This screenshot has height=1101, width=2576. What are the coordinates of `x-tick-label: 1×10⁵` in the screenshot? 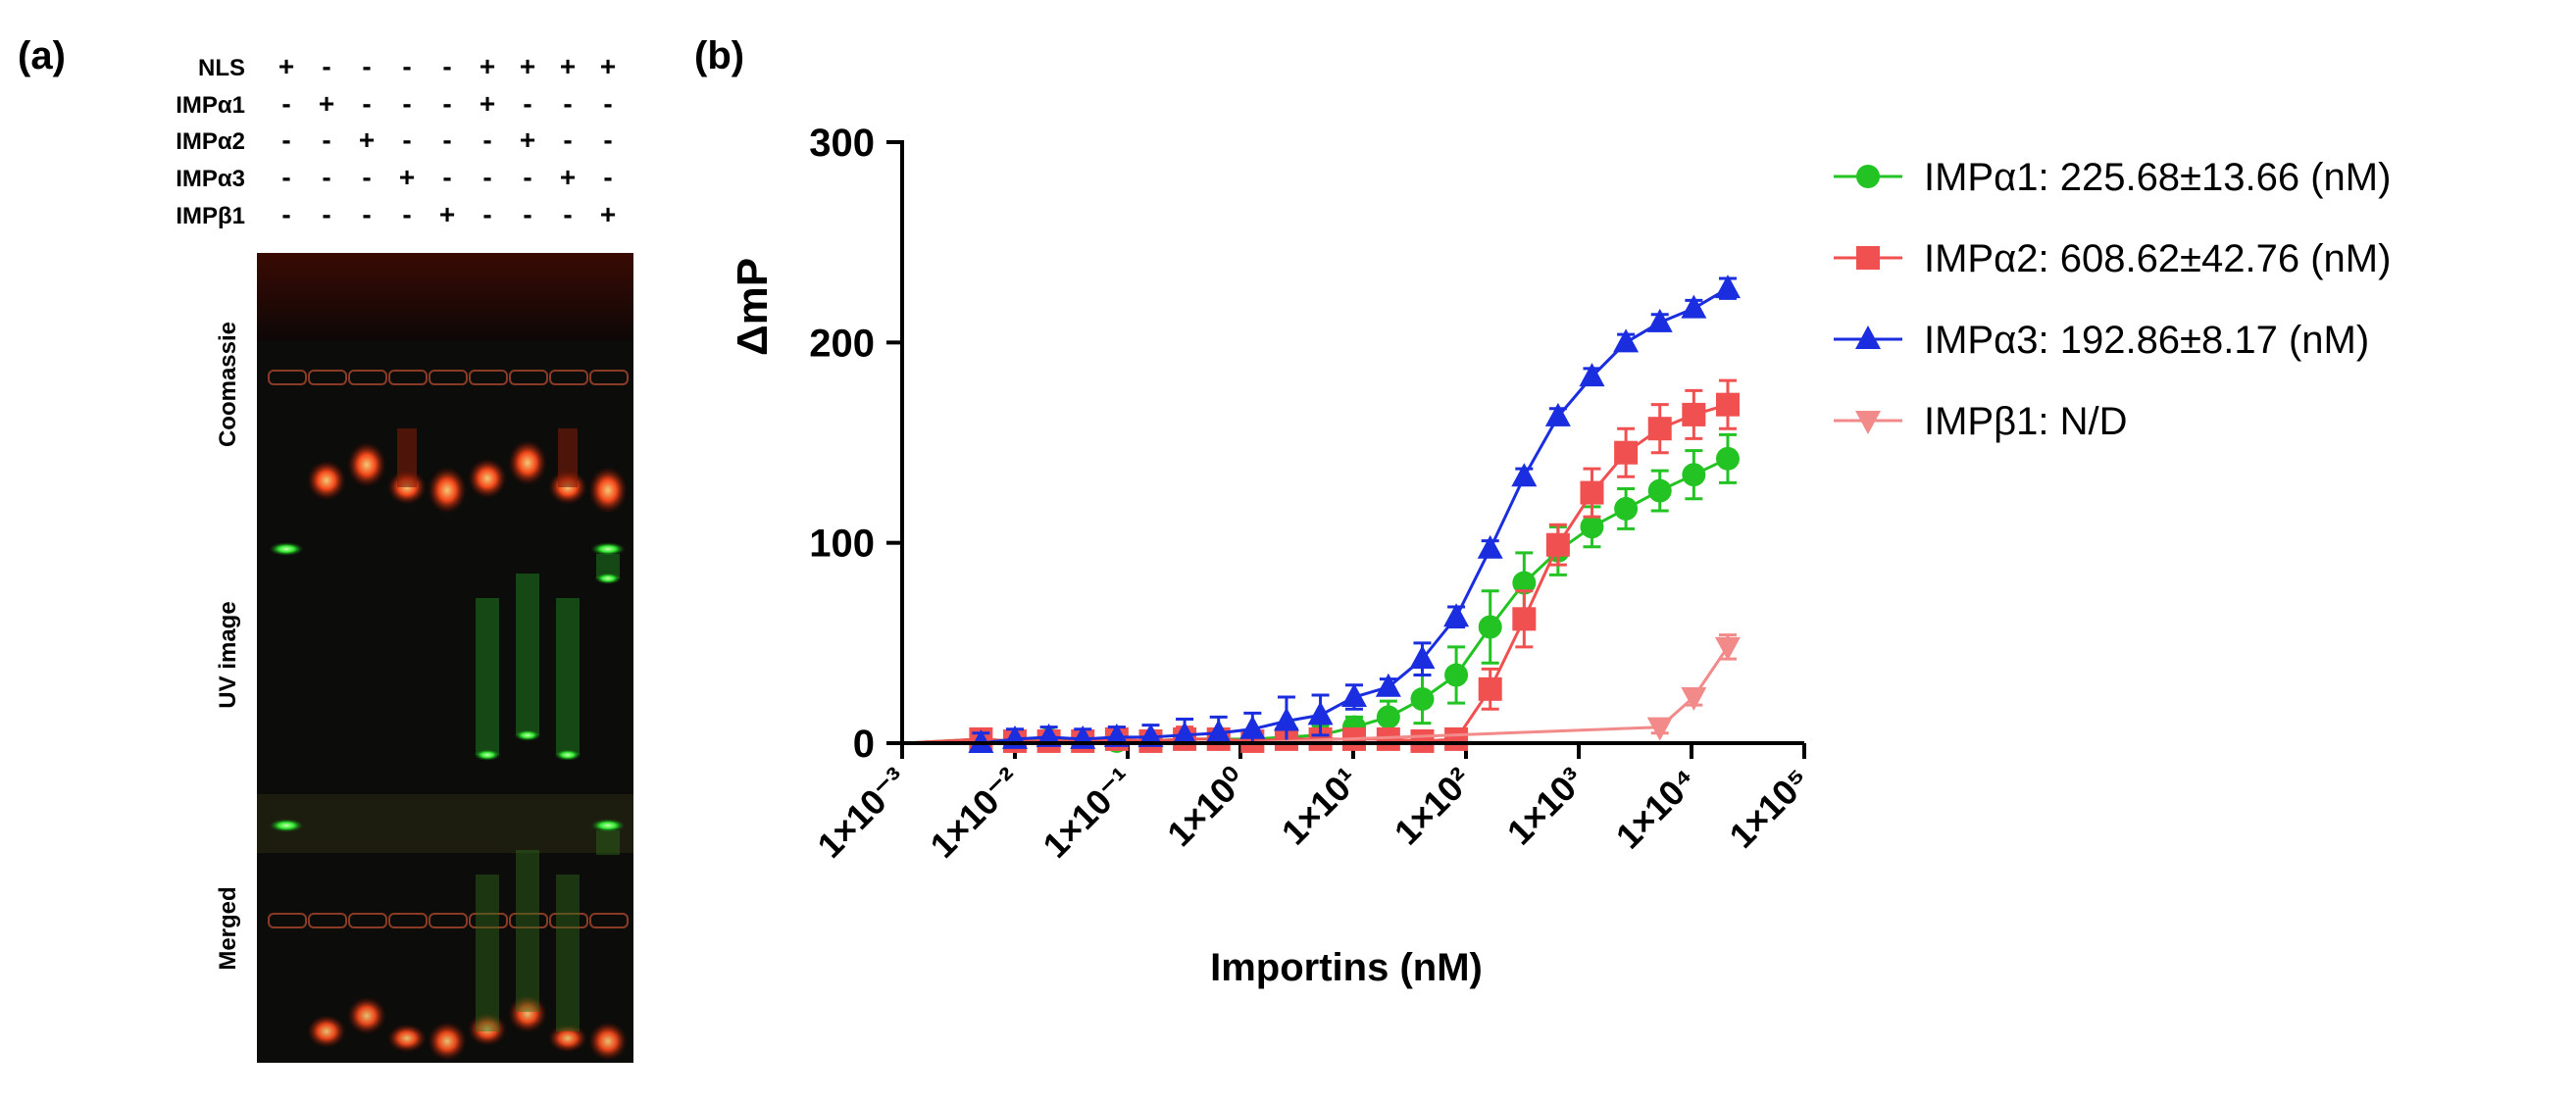 It's located at (1769, 808).